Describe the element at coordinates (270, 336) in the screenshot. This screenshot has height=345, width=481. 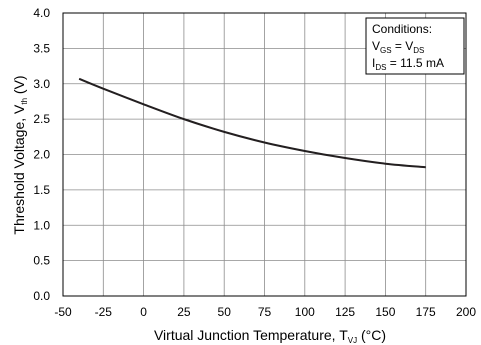
I see `x-axis-label: Virtual Junction Temperature, TVJ (°C)` at that location.